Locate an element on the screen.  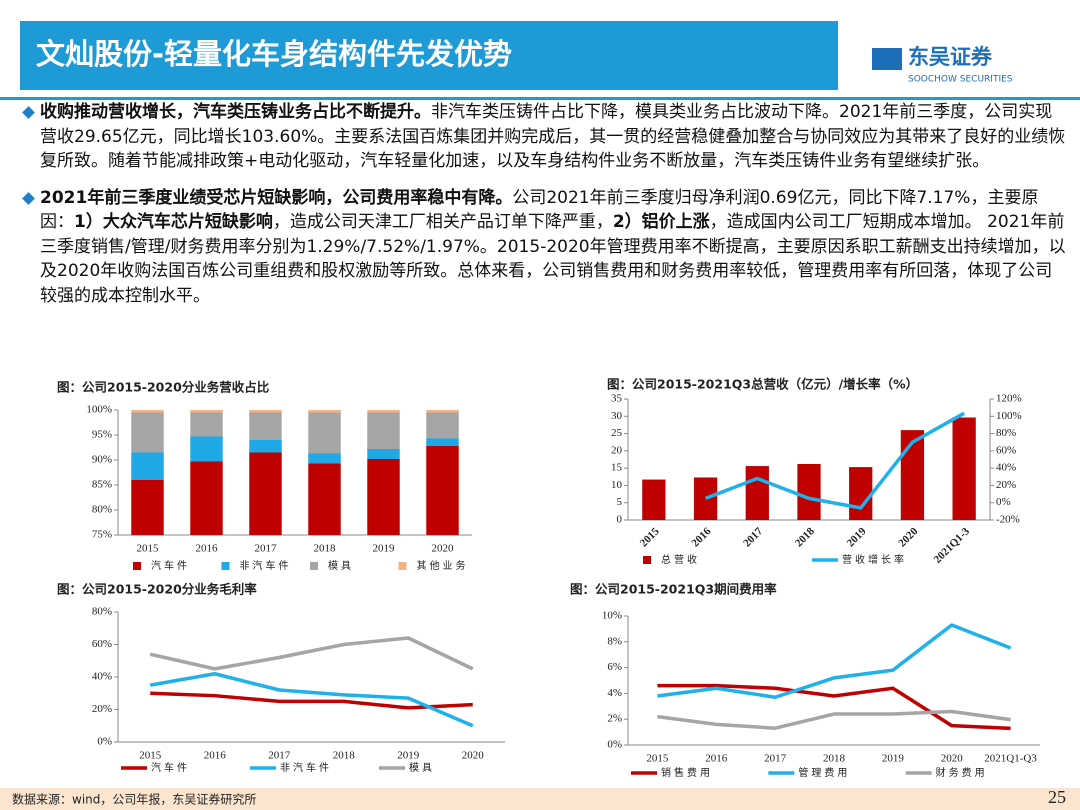
y2-tick-label: 40% is located at coordinates (1006, 468).